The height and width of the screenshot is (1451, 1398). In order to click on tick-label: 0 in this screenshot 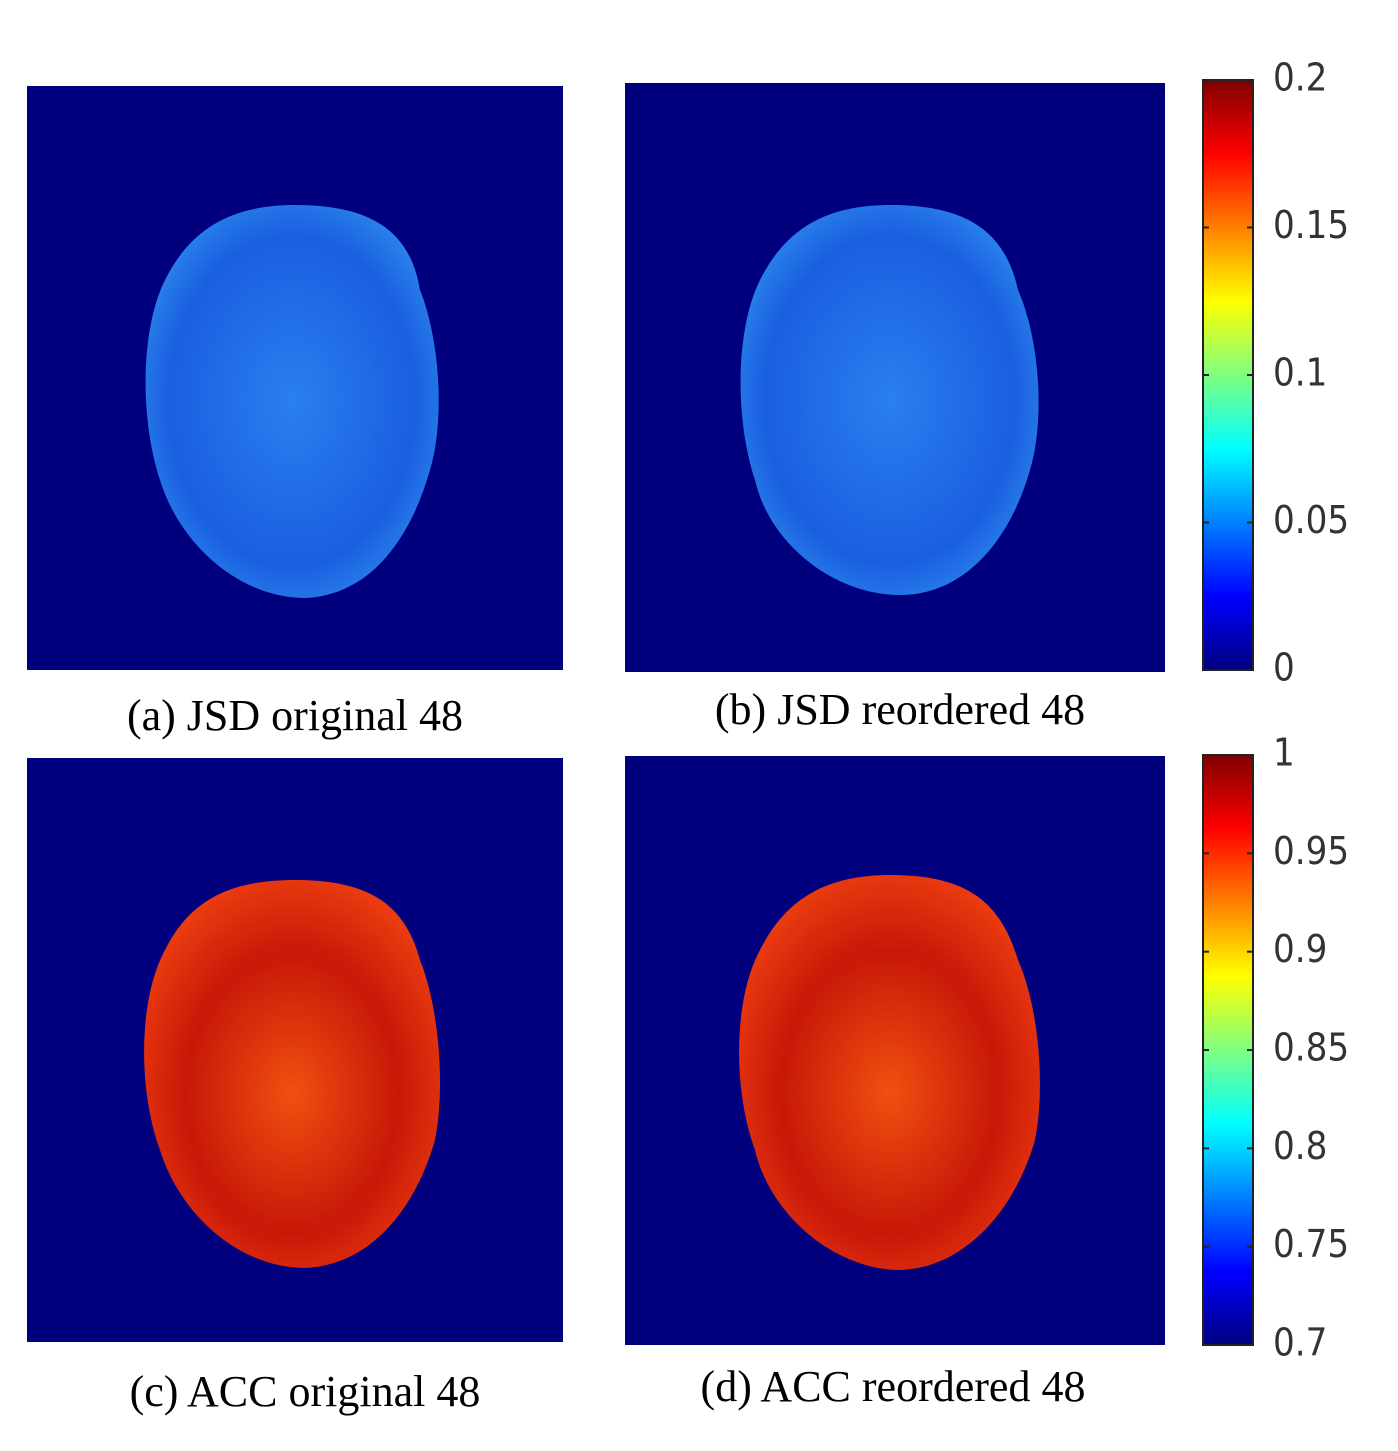, I will do `click(1284, 668)`.